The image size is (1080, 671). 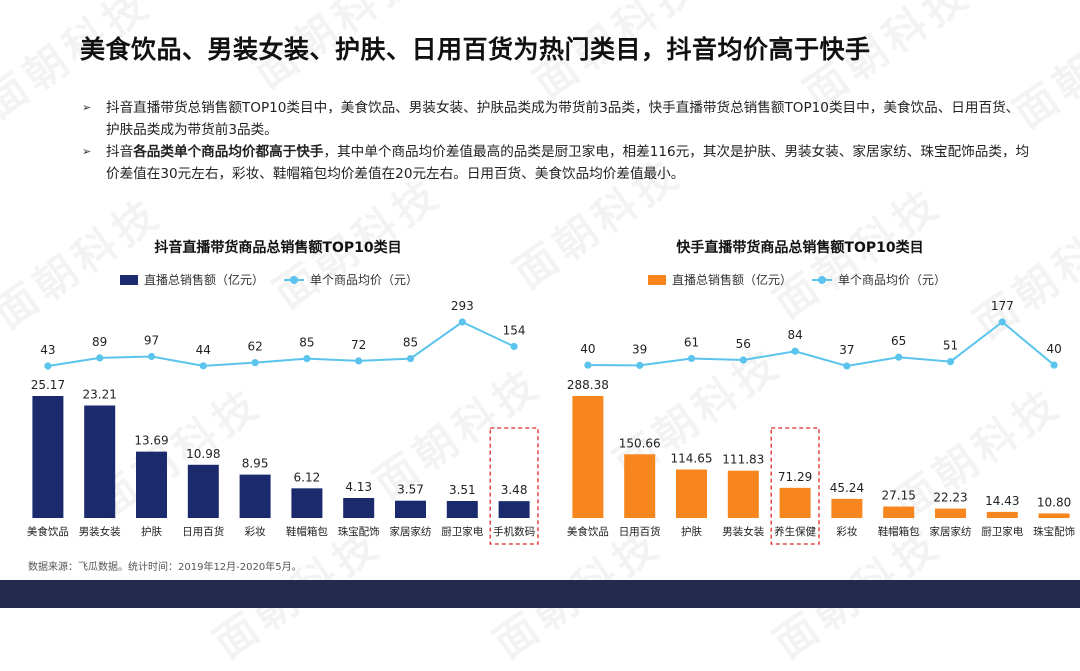 I want to click on douyin-bar-label: 3.57, so click(x=410, y=490).